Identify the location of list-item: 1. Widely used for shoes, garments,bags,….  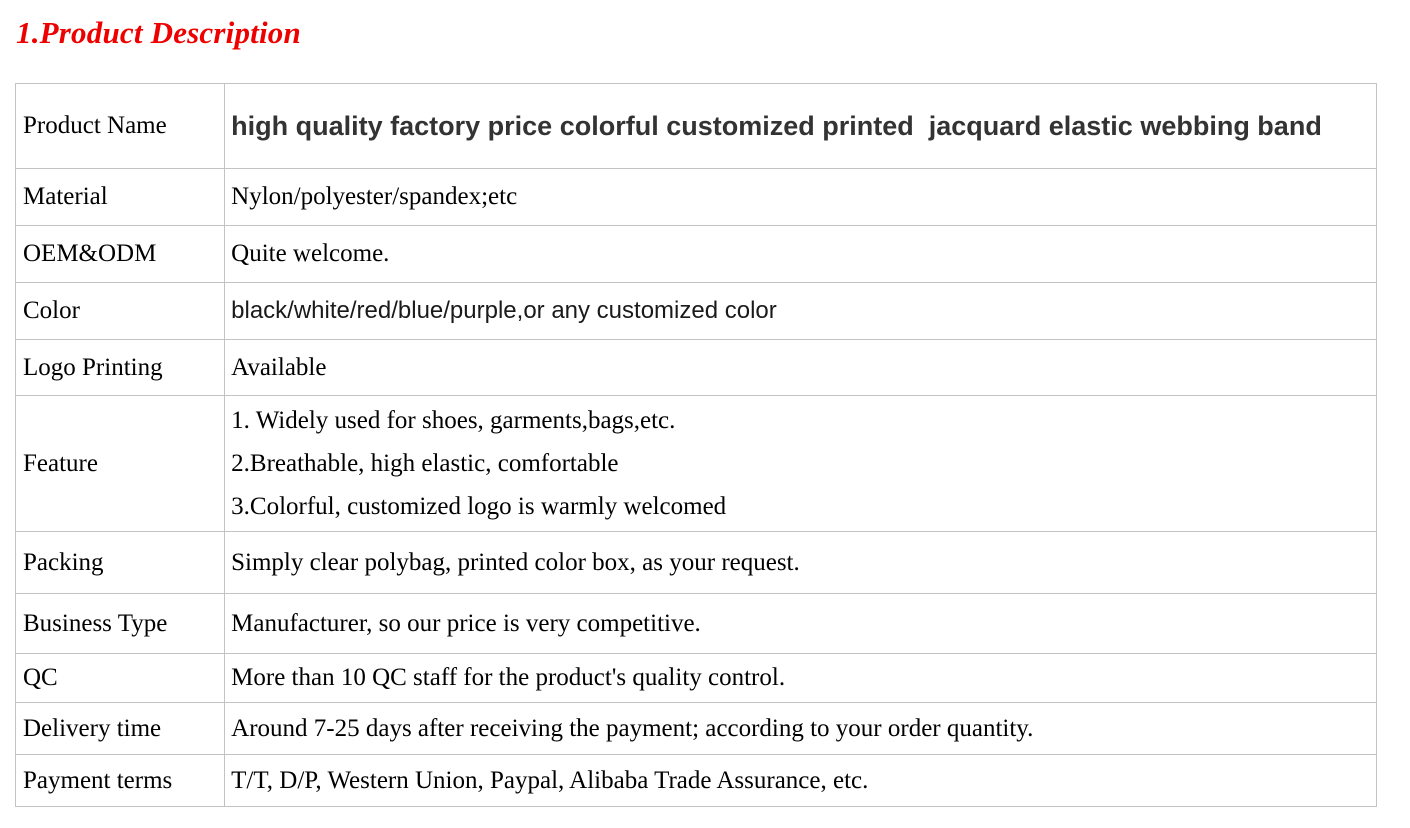
(453, 420).